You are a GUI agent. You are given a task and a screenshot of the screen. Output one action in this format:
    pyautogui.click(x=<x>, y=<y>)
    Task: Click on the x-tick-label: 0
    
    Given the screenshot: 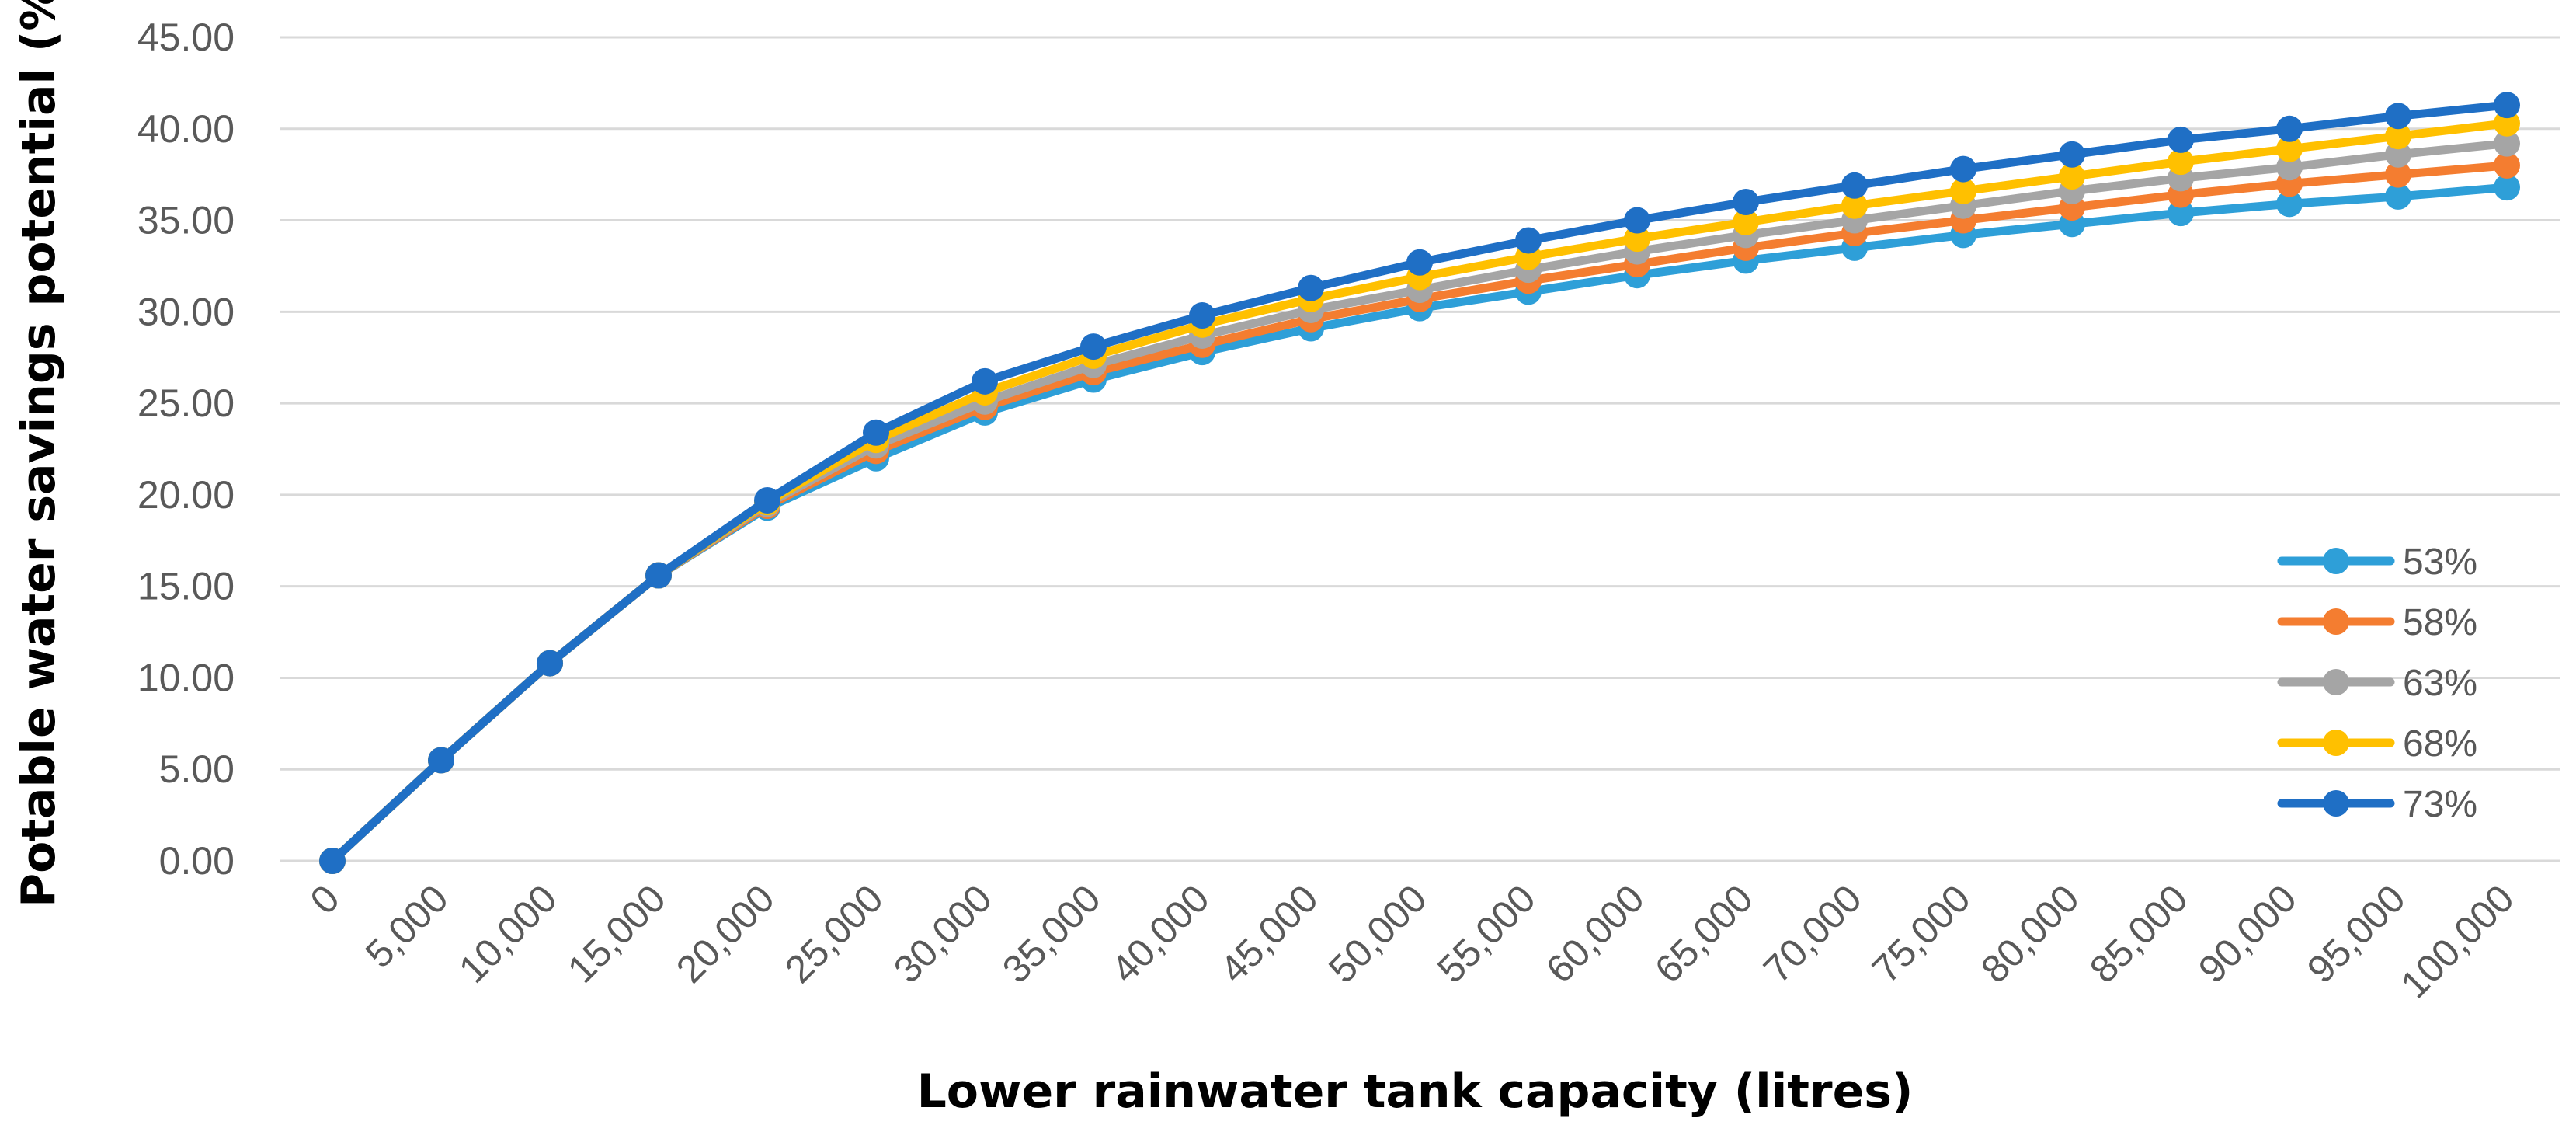 What is the action you would take?
    pyautogui.click(x=325, y=899)
    